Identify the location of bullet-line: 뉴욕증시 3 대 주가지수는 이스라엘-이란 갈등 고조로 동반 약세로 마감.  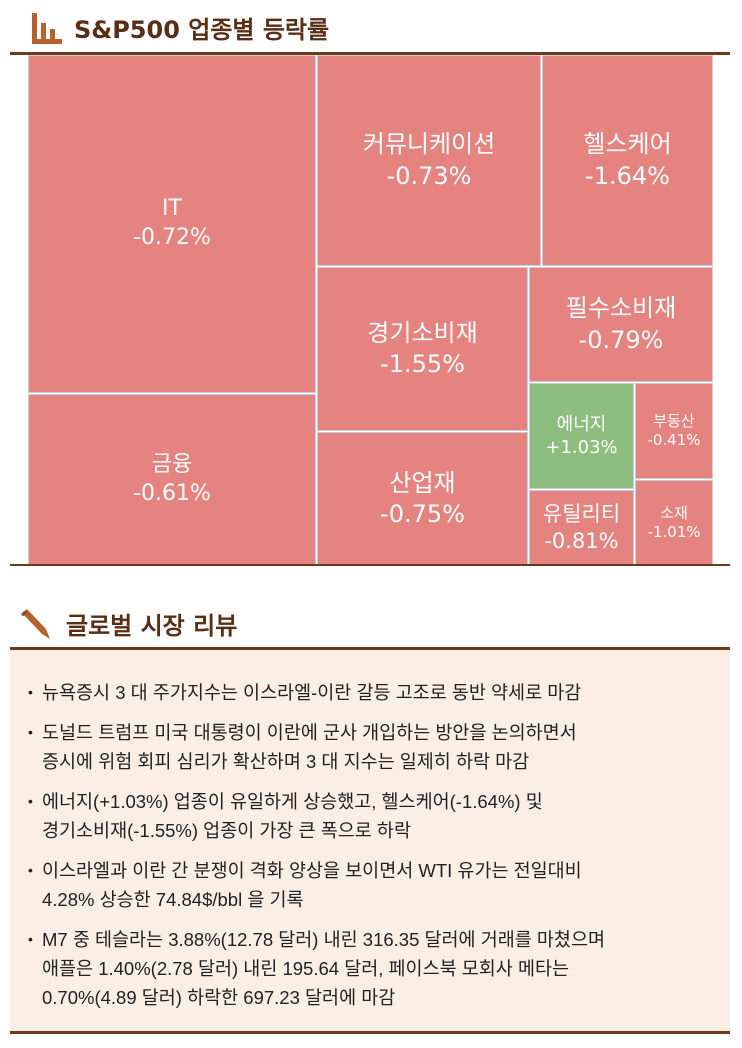
(312, 692).